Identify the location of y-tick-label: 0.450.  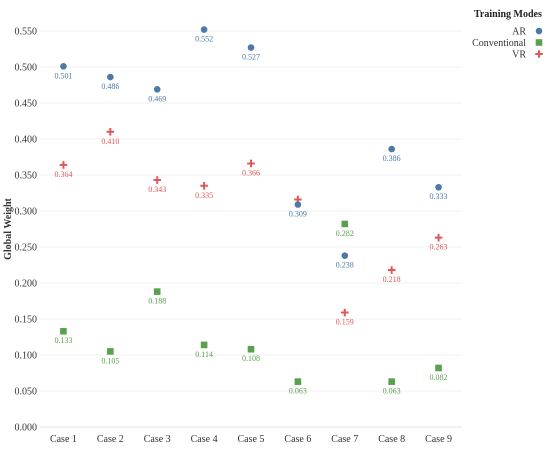
(26, 104).